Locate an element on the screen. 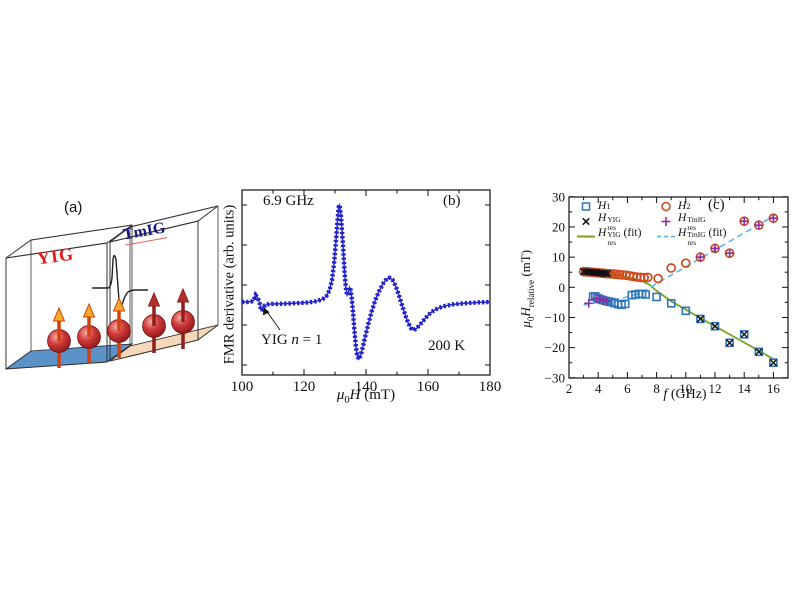  svg-text: 14 is located at coordinates (745, 388).